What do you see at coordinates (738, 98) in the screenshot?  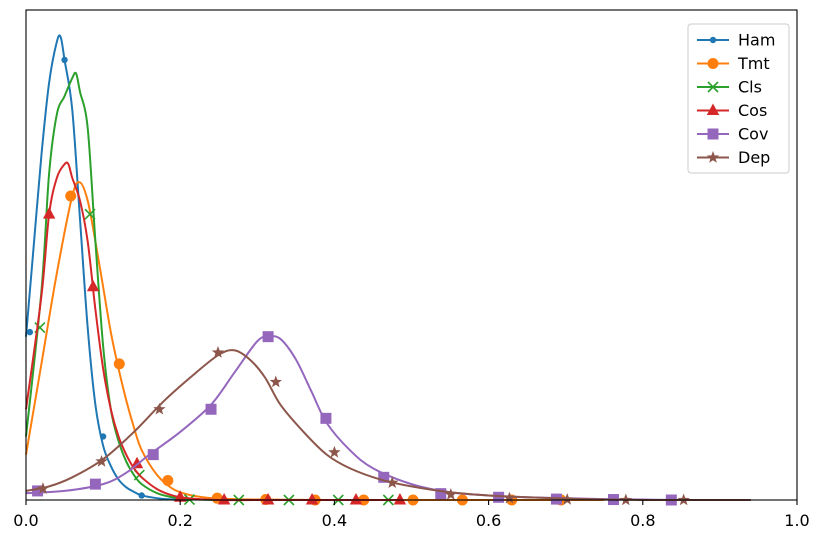 I see `legend: Ham Tmt Cls Cos Cov Dep` at bounding box center [738, 98].